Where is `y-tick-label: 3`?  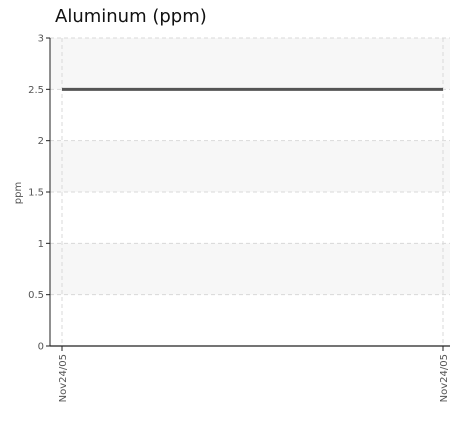
y-tick-label: 3 is located at coordinates (41, 39).